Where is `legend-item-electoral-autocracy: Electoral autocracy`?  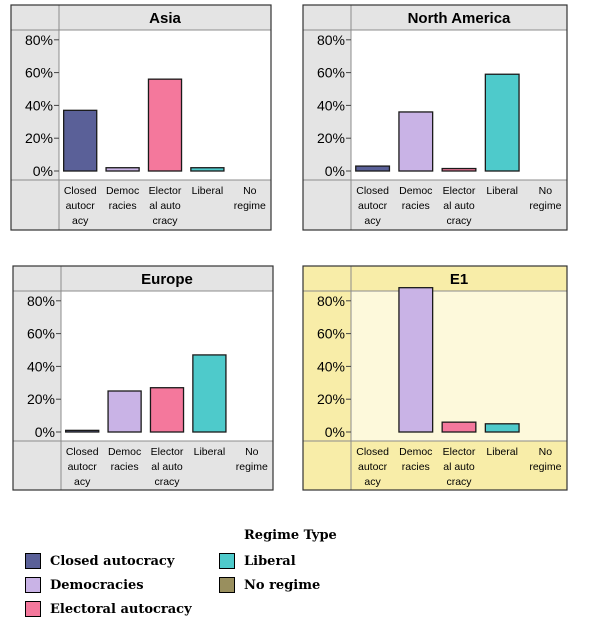 legend-item-electoral-autocracy: Electoral autocracy is located at coordinates (108, 609).